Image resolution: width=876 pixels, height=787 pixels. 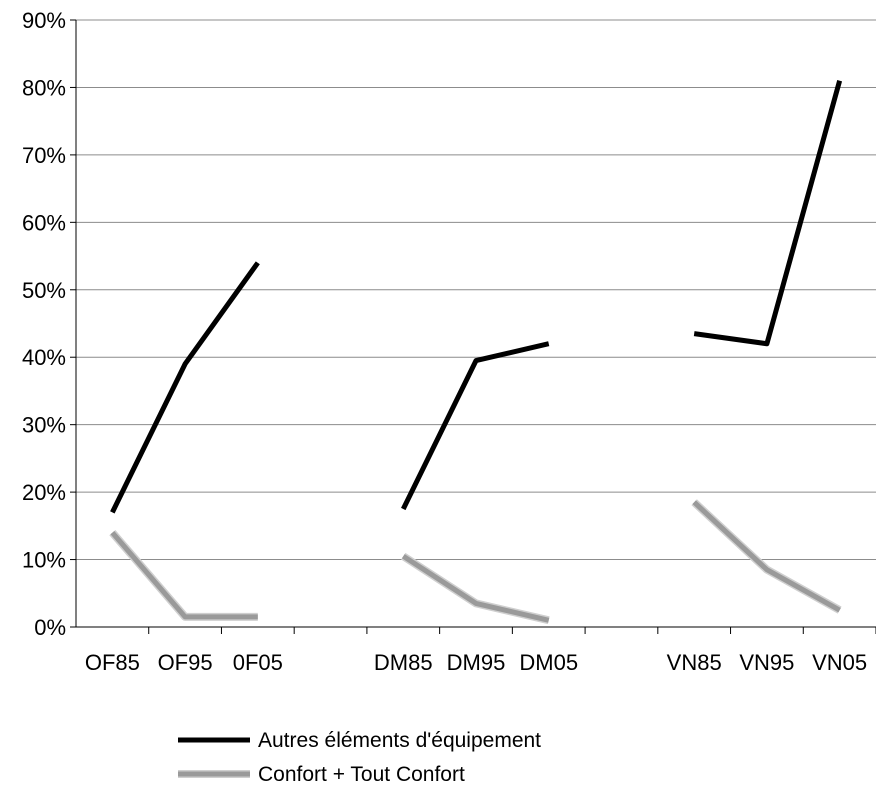 I want to click on x-tick-labels: OF85 OF95 0F05 DM85 DM95 DM05 VN85 VN95 VN05, so click(x=476, y=662).